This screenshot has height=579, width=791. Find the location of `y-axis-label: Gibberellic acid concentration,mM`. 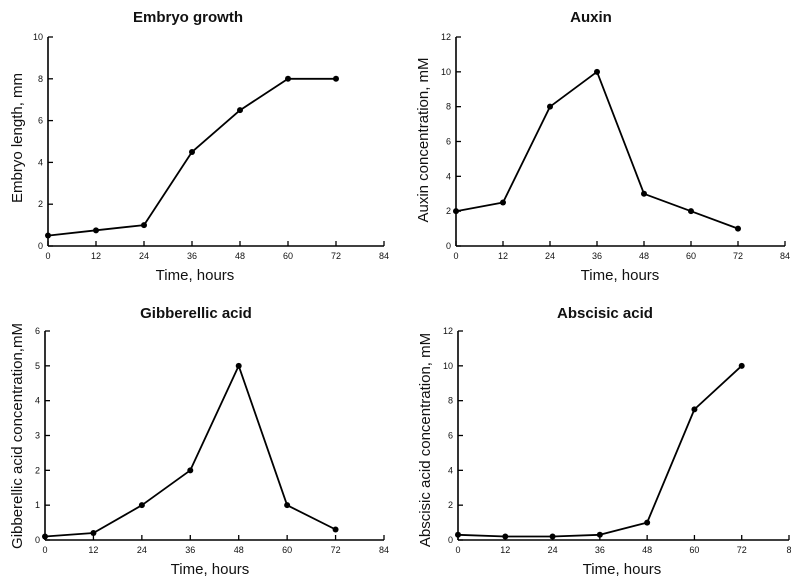

y-axis-label: Gibberellic acid concentration,mM is located at coordinates (17, 436).